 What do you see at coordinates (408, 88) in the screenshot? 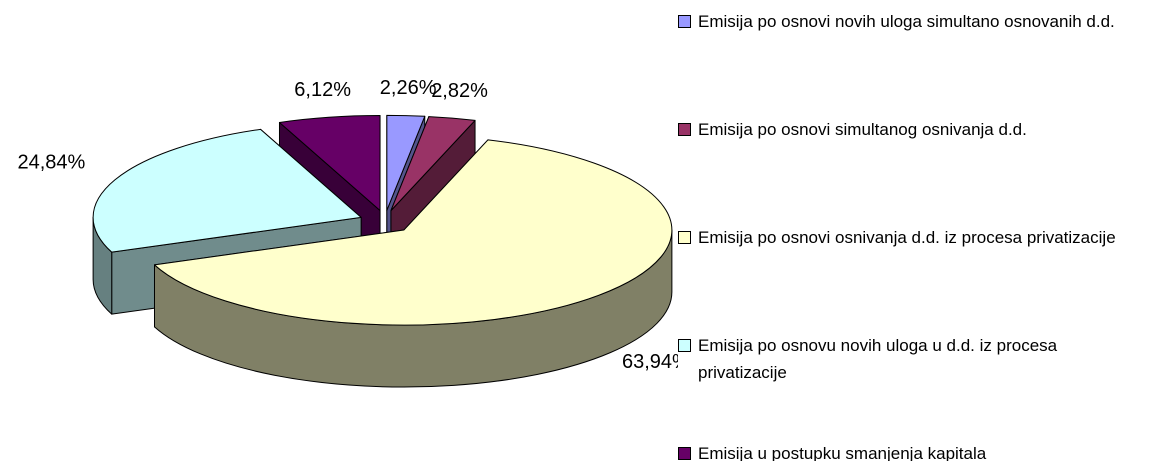
I see `data-label: 2,26%` at bounding box center [408, 88].